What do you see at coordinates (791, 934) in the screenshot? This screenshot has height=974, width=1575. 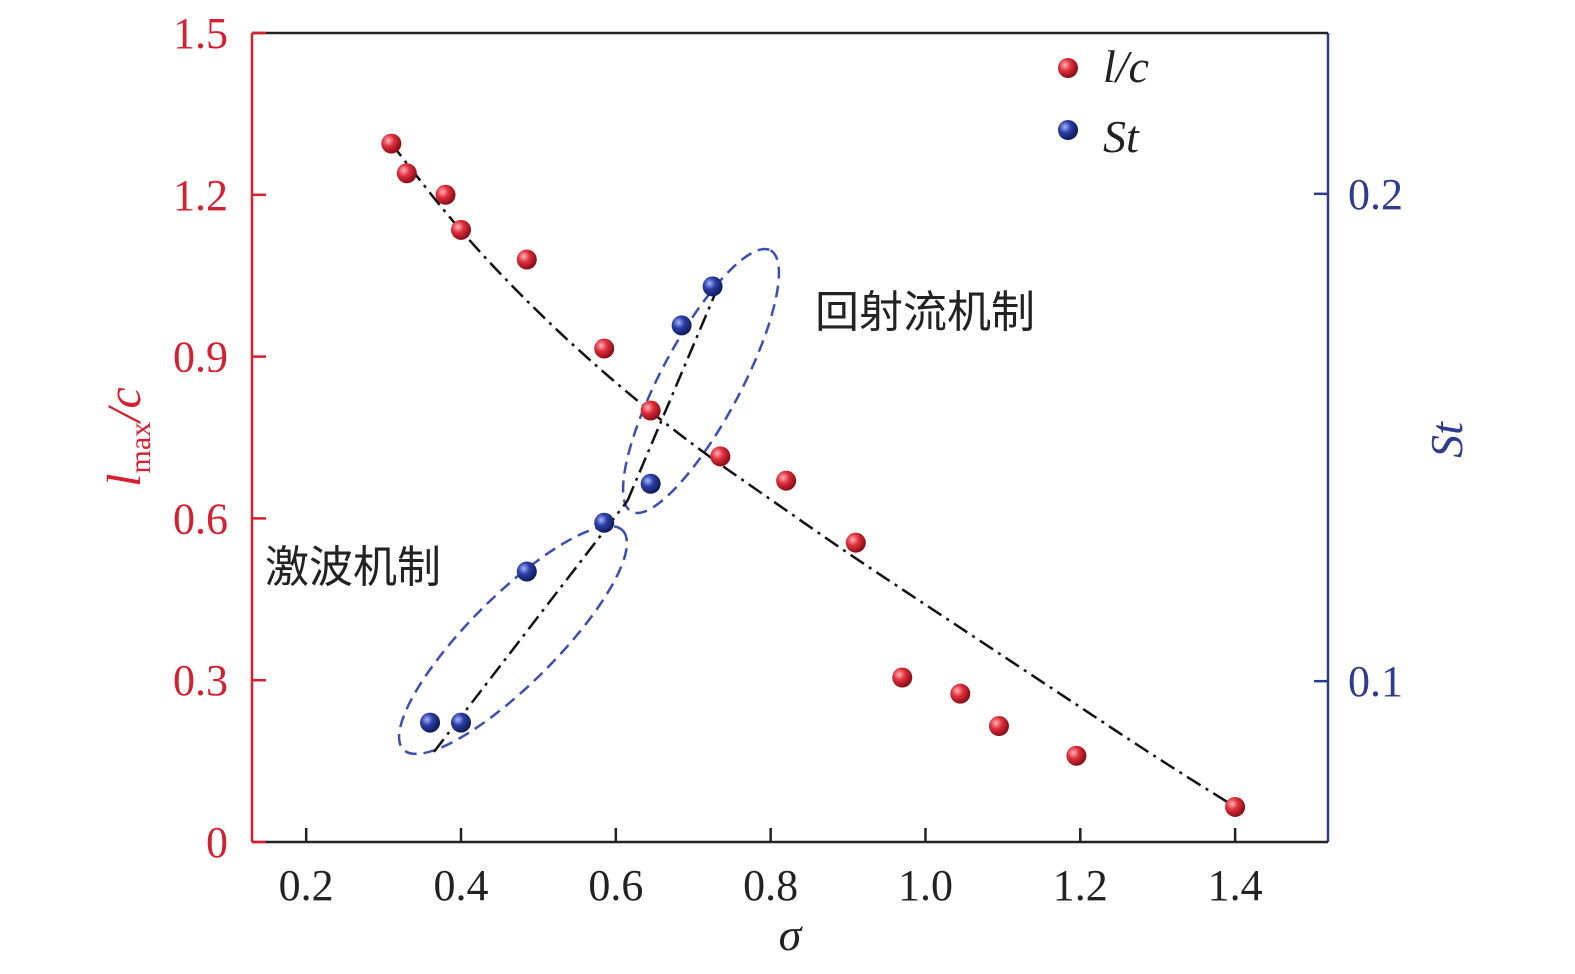 I see `x-axis-label: σ` at bounding box center [791, 934].